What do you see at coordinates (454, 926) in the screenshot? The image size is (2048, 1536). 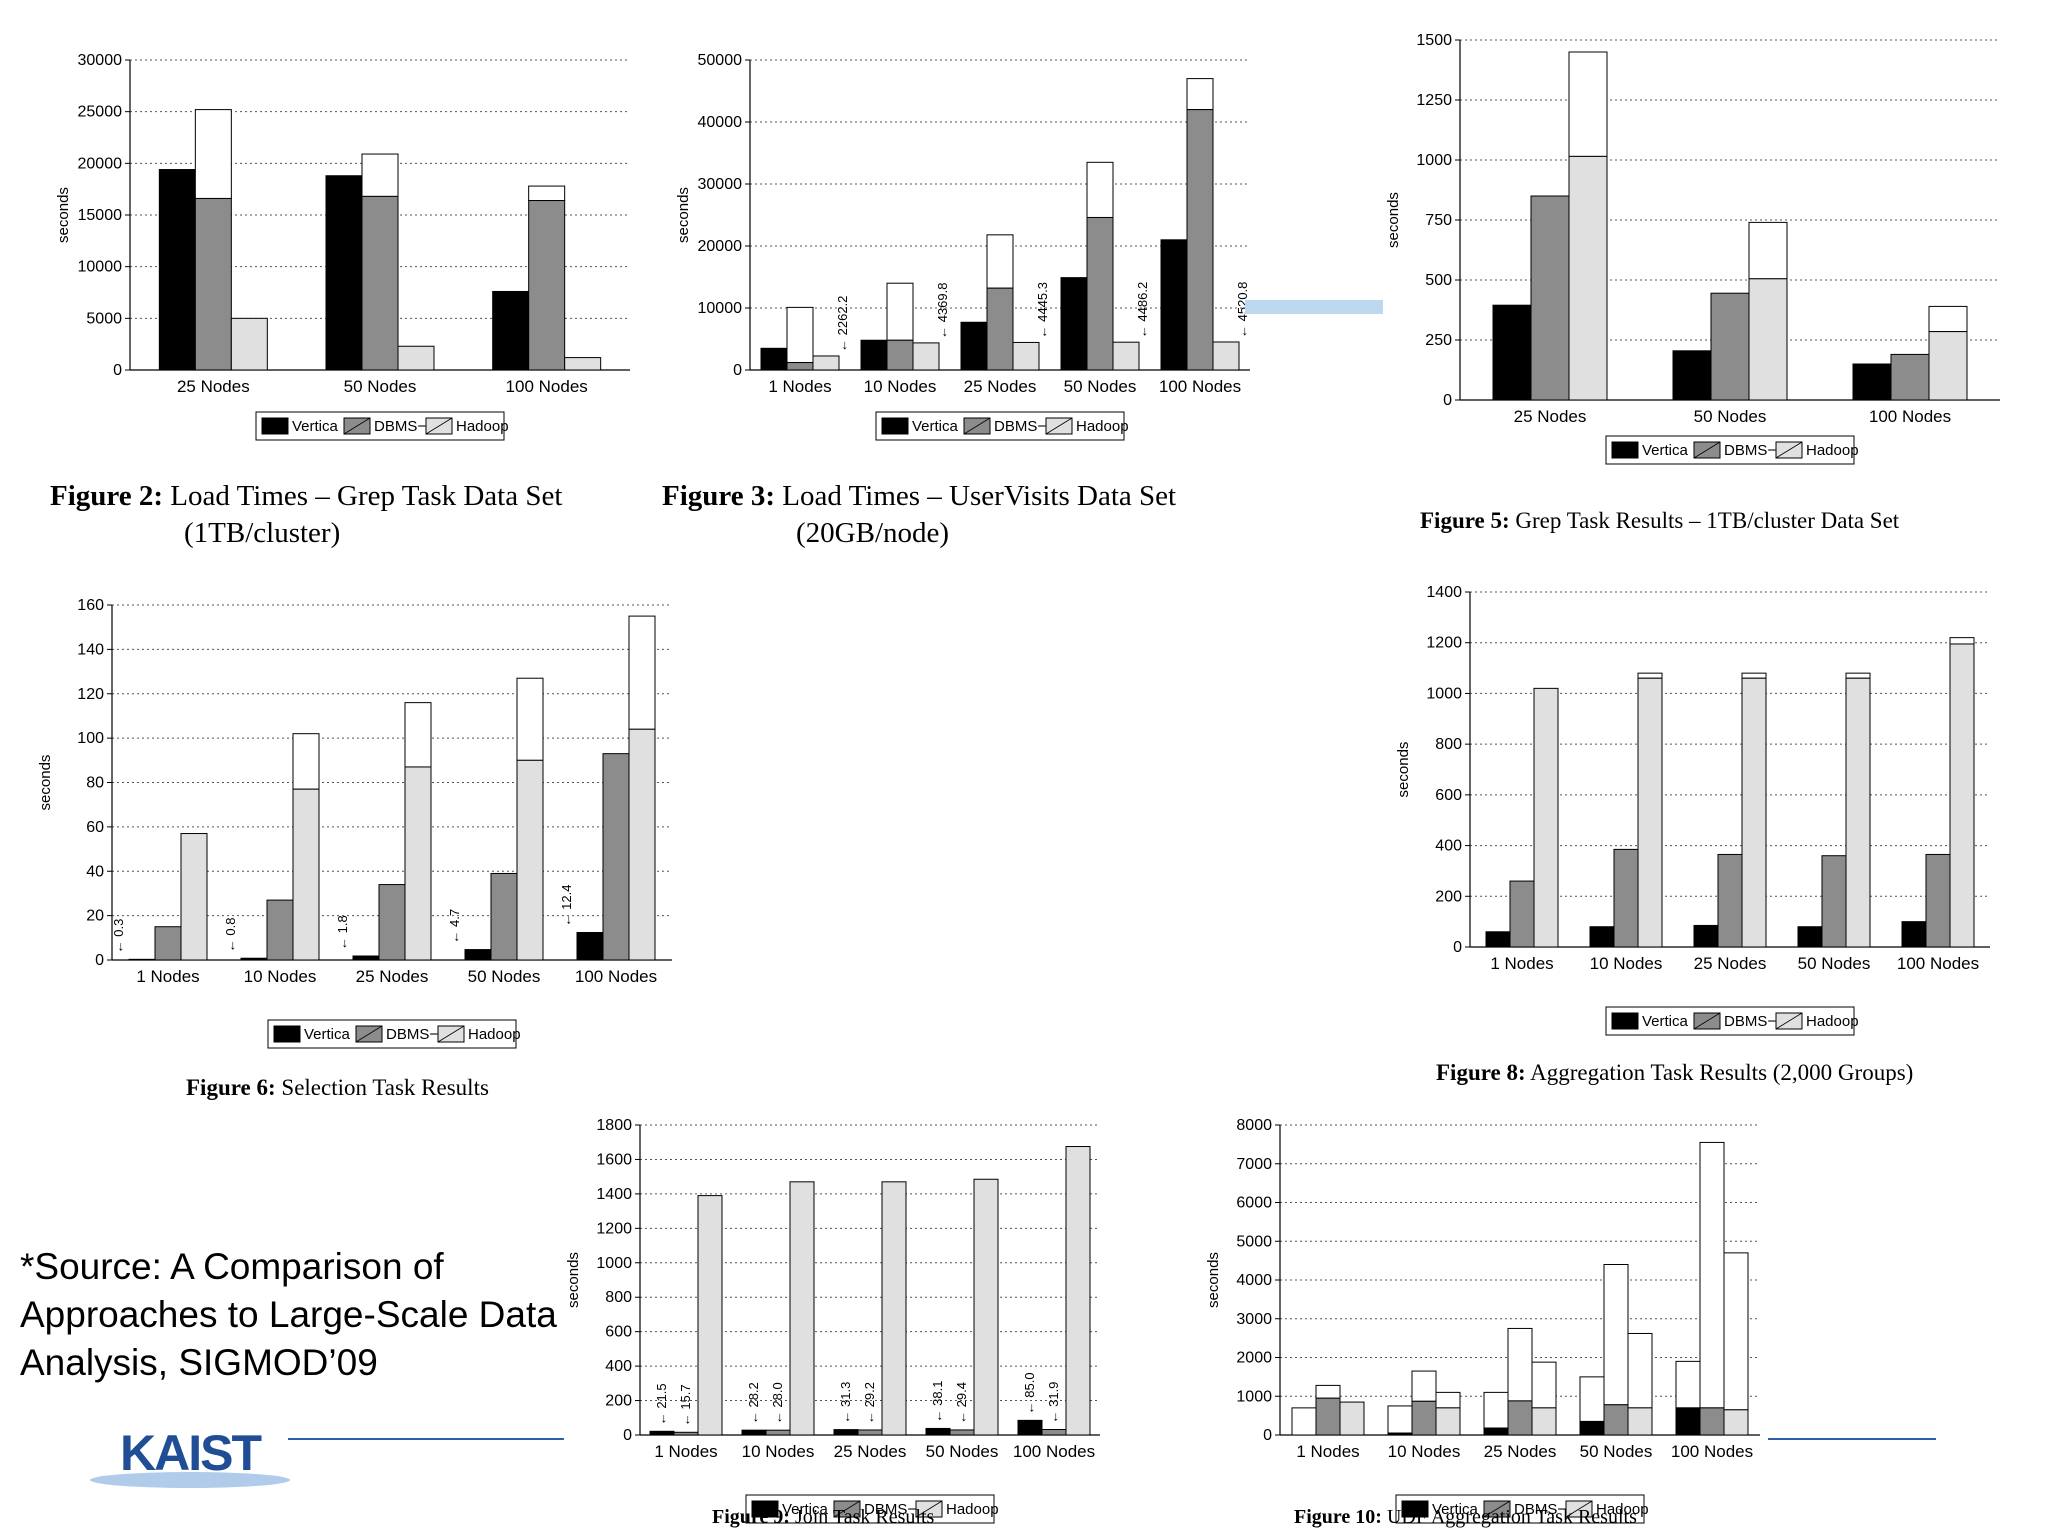 I see `fig6-annotation: ← 4.7` at bounding box center [454, 926].